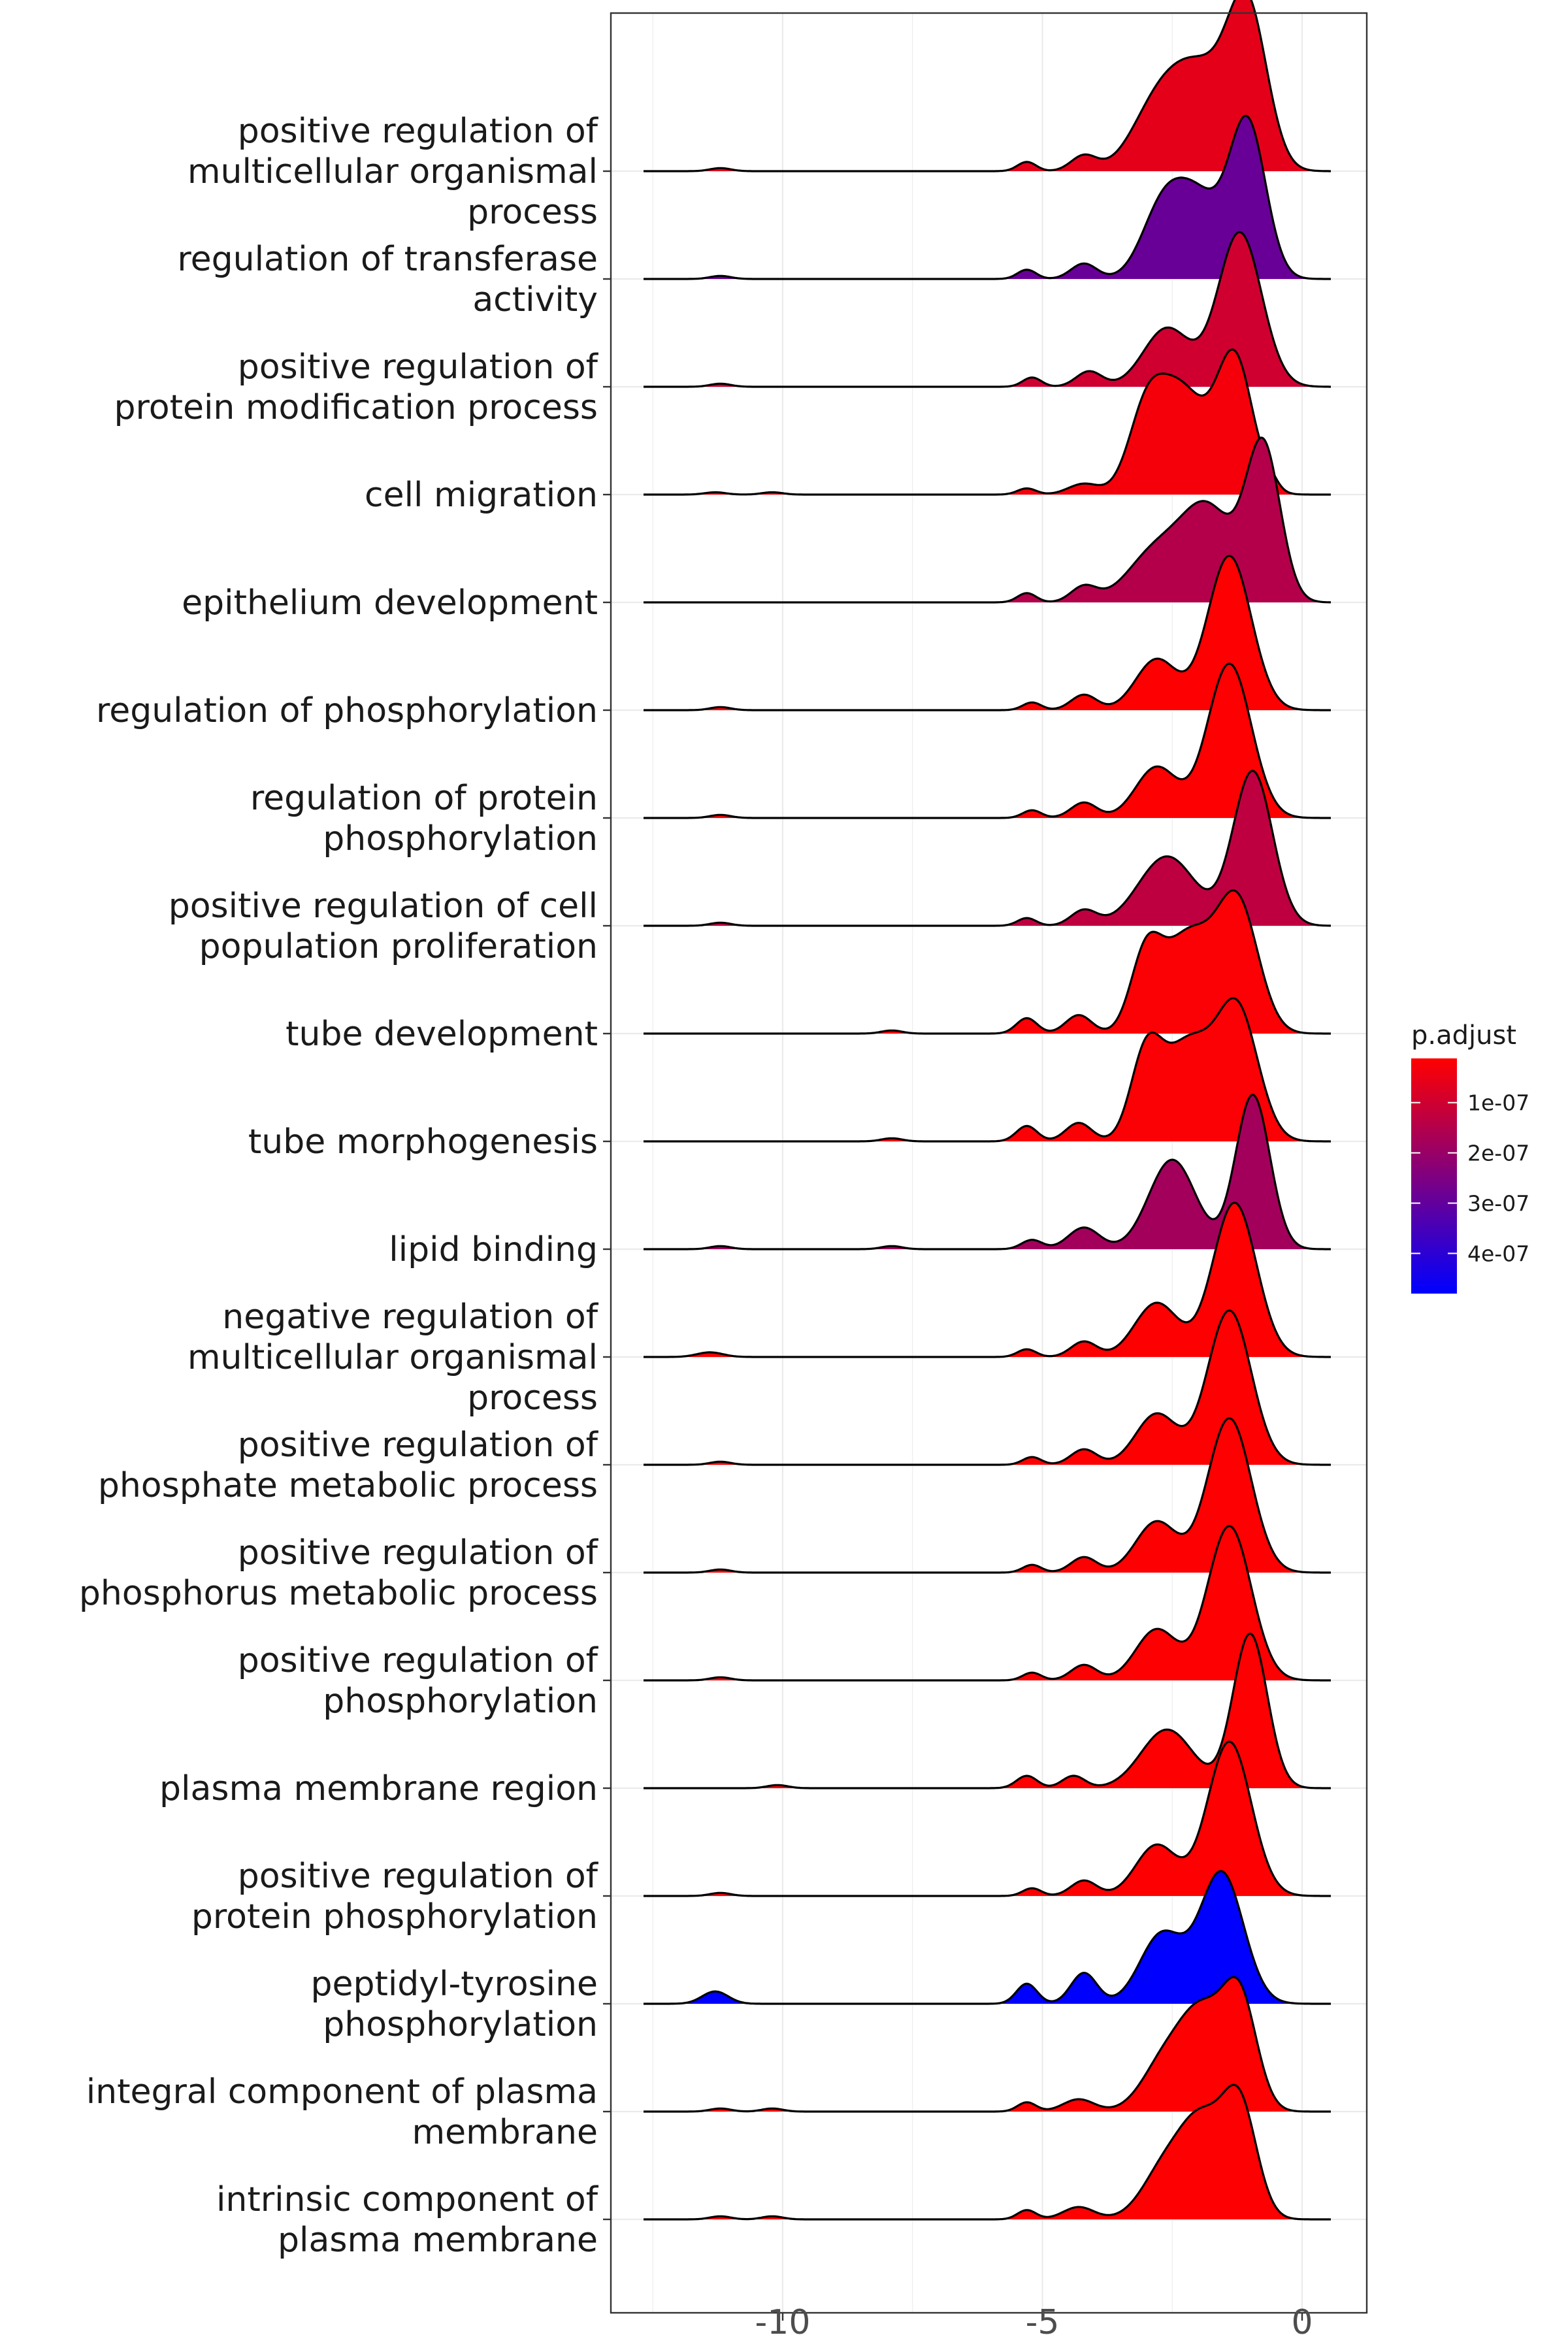  I want to click on y-tick-label-line: plasma membrane region, so click(378, 1788).